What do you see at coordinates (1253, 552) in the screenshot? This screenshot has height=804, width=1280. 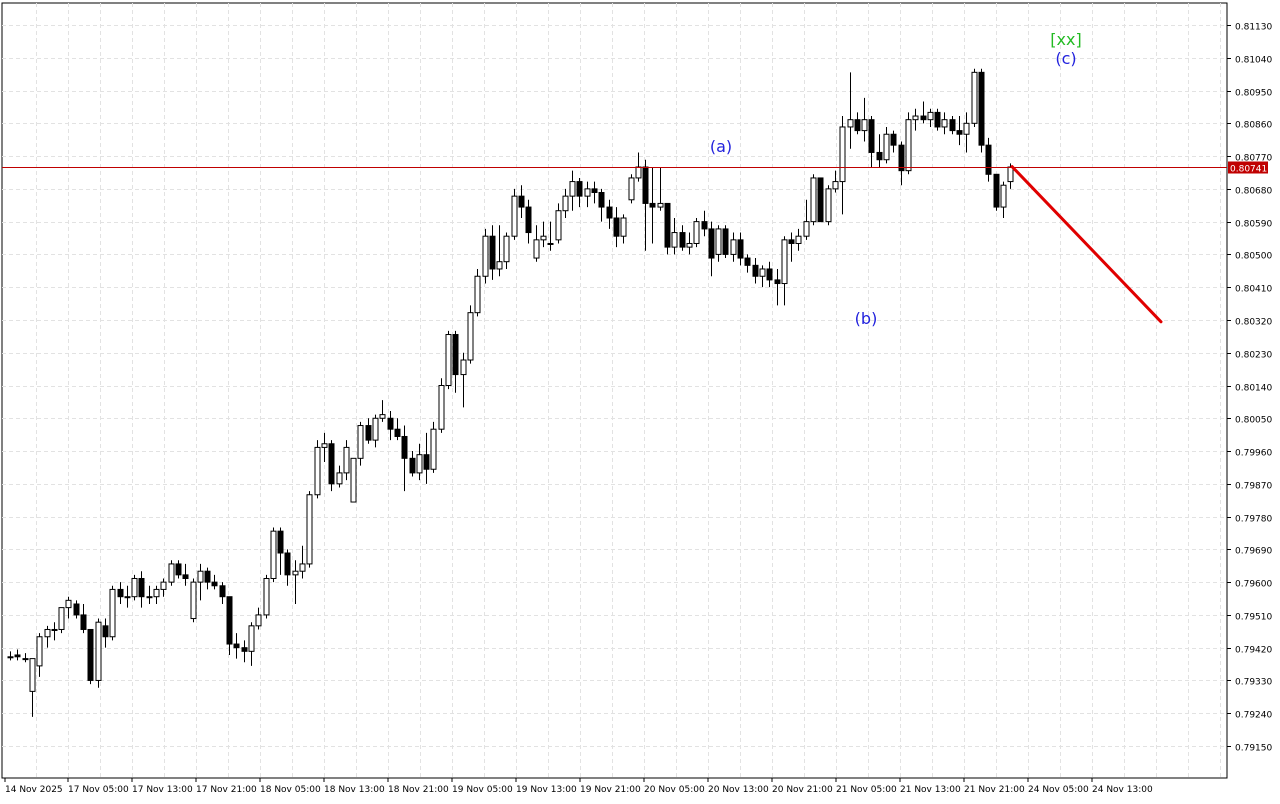 I see `price-tick-label: 0.79690` at bounding box center [1253, 552].